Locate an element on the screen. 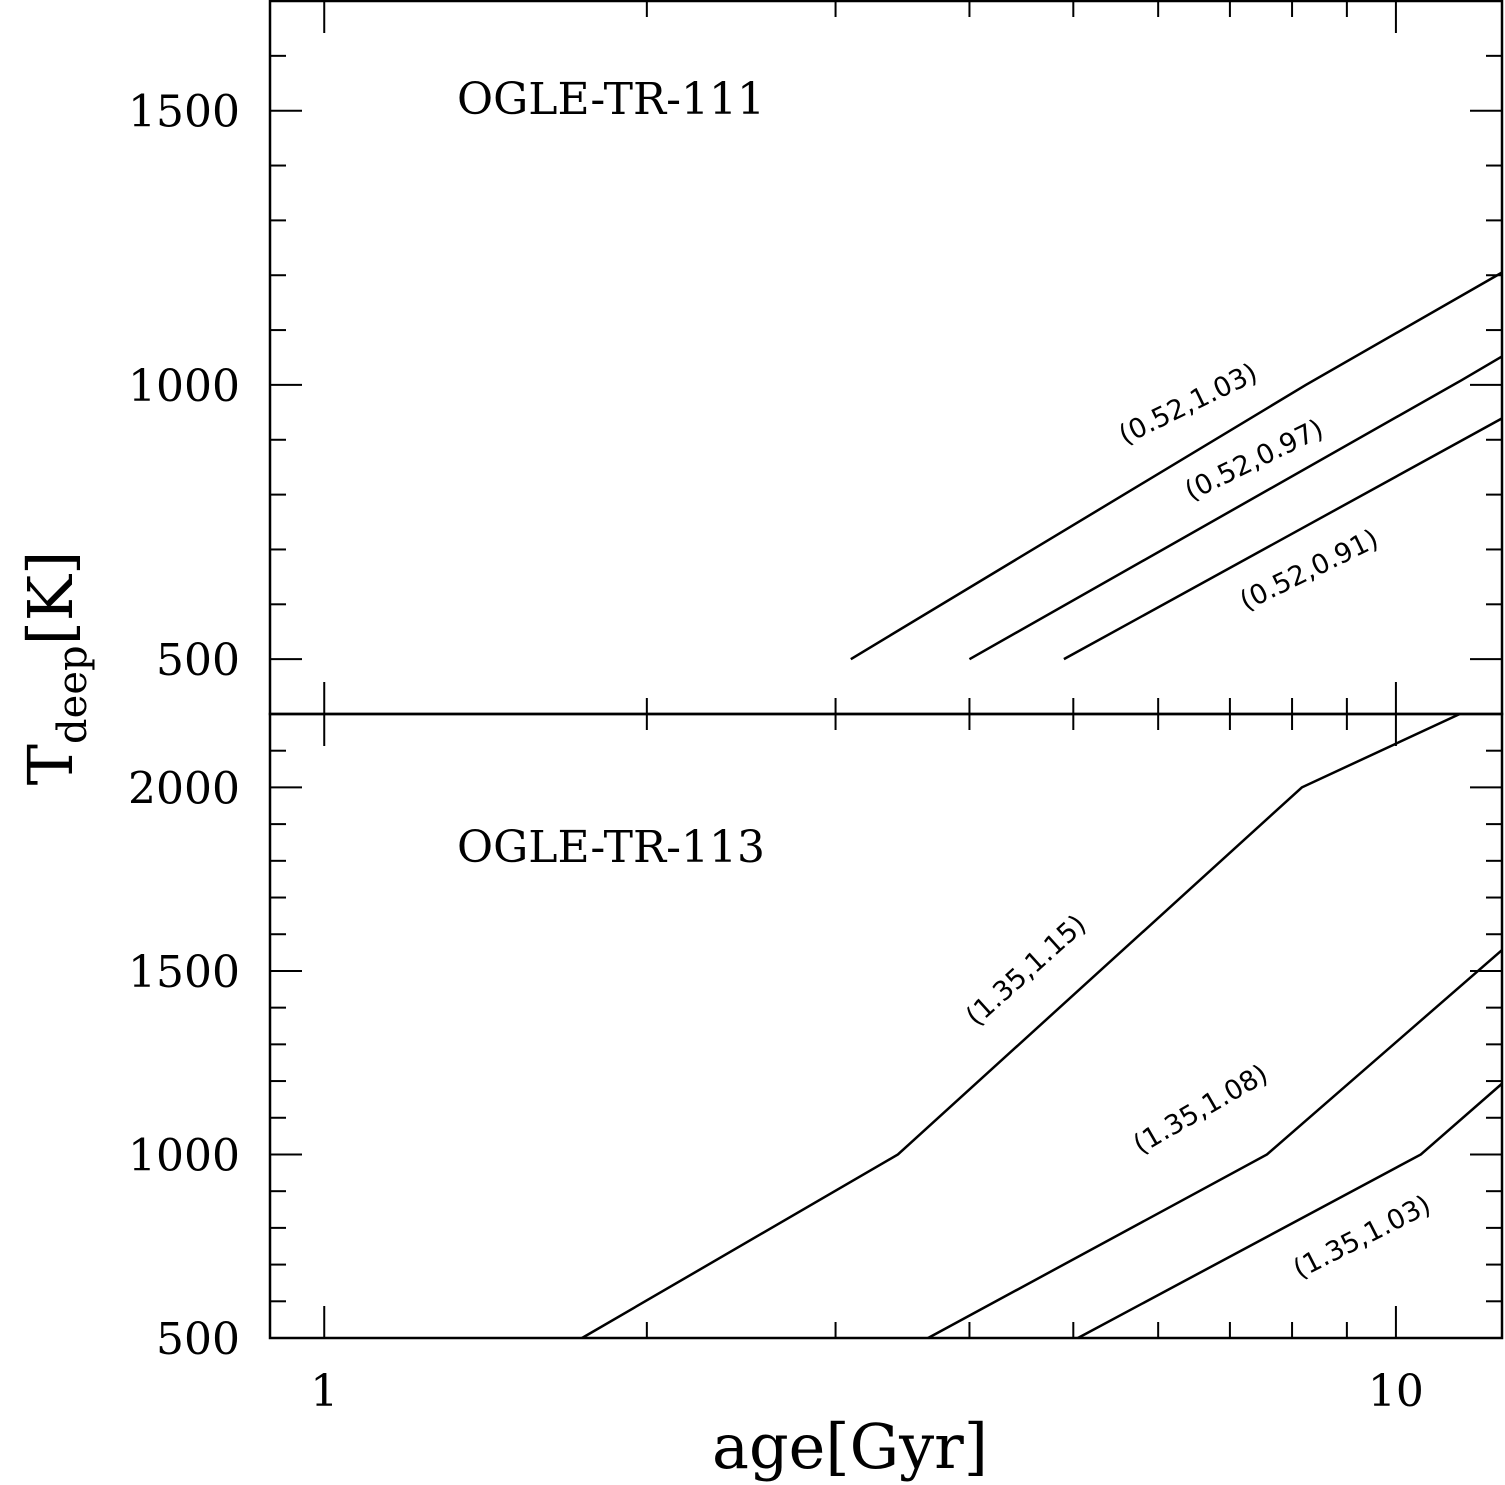 The width and height of the screenshot is (1505, 1485). panel-title: OGLE-TR-111 is located at coordinates (611, 99).